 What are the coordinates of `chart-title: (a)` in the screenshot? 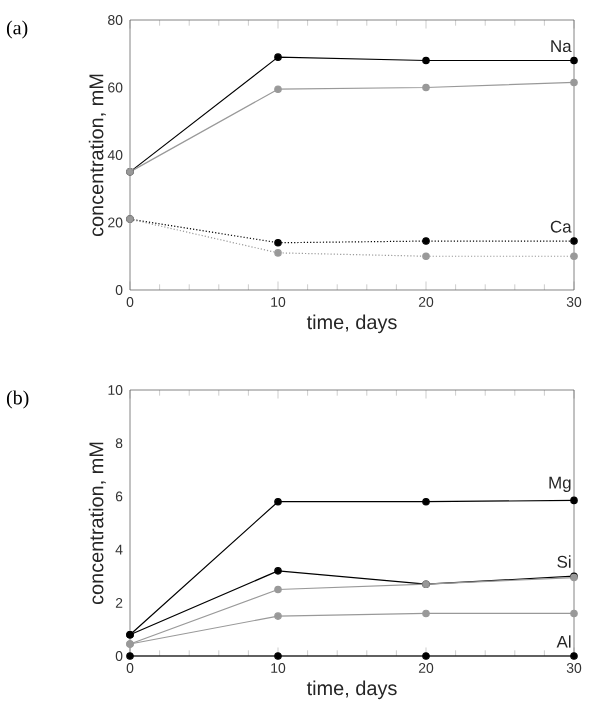 It's located at (17, 29).